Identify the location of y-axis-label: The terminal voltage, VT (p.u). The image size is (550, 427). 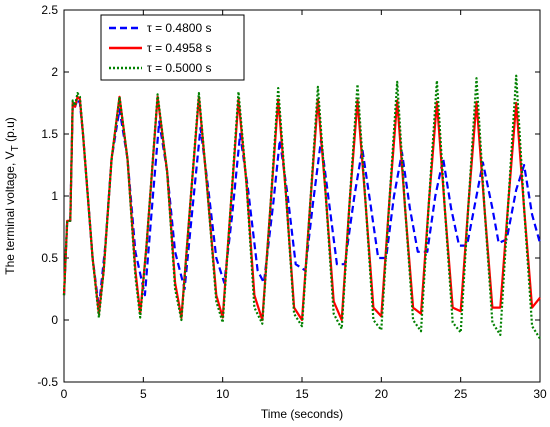
(12, 196).